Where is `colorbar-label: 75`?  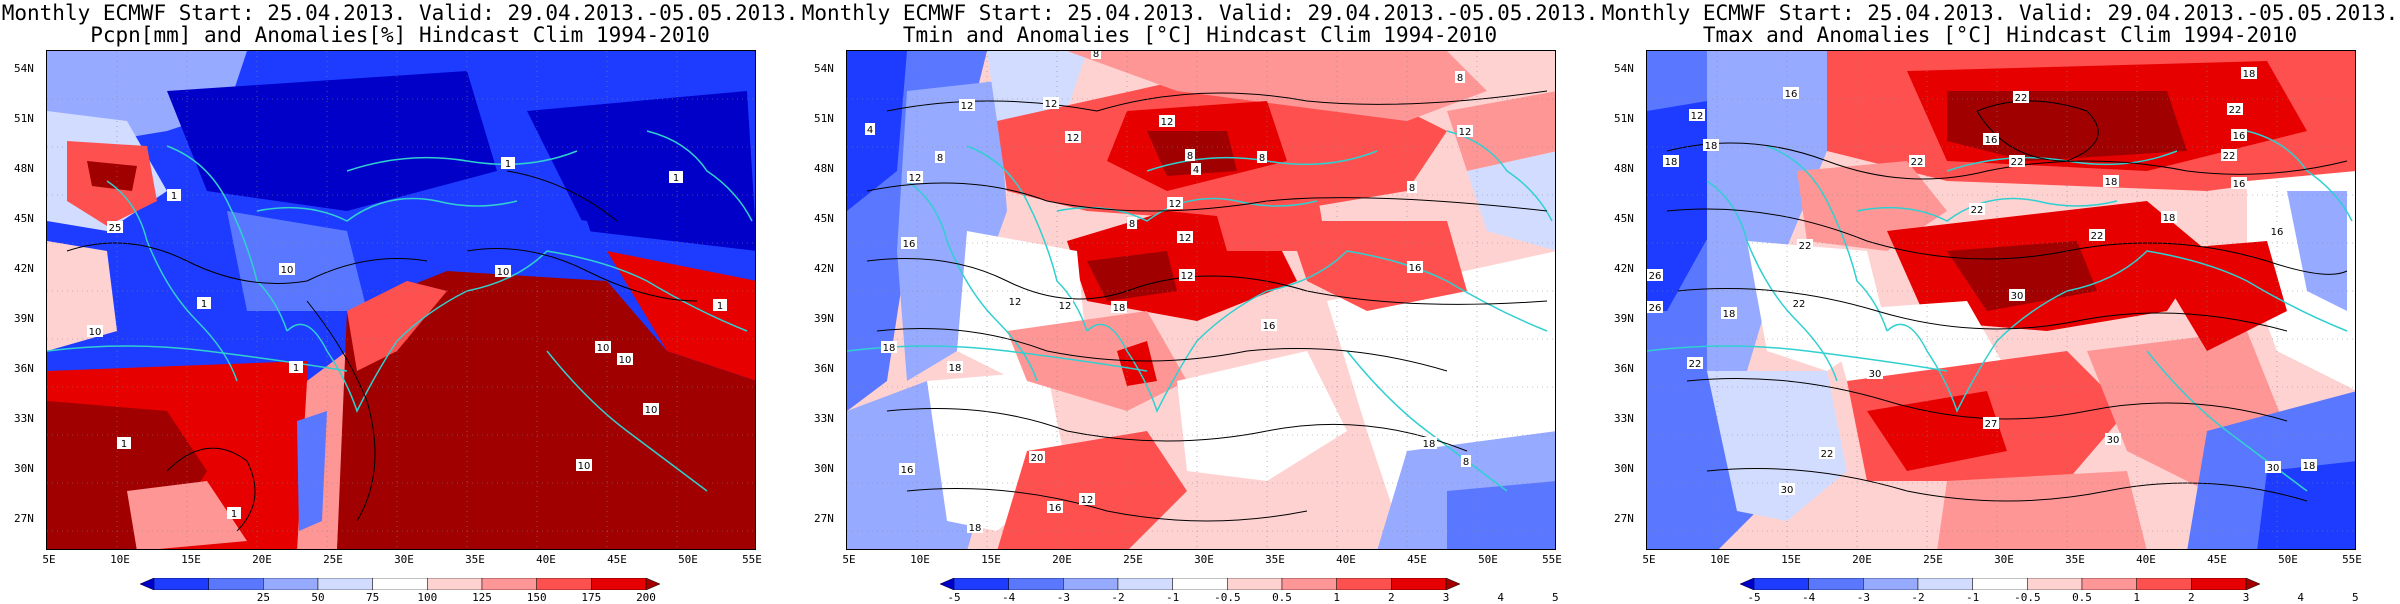
colorbar-label: 75 is located at coordinates (373, 597).